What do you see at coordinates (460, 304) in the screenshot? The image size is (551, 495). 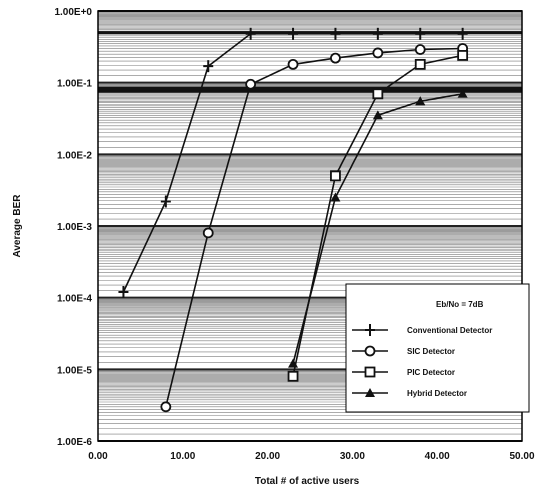 I see `legend-title: Eb/No = 7dB` at bounding box center [460, 304].